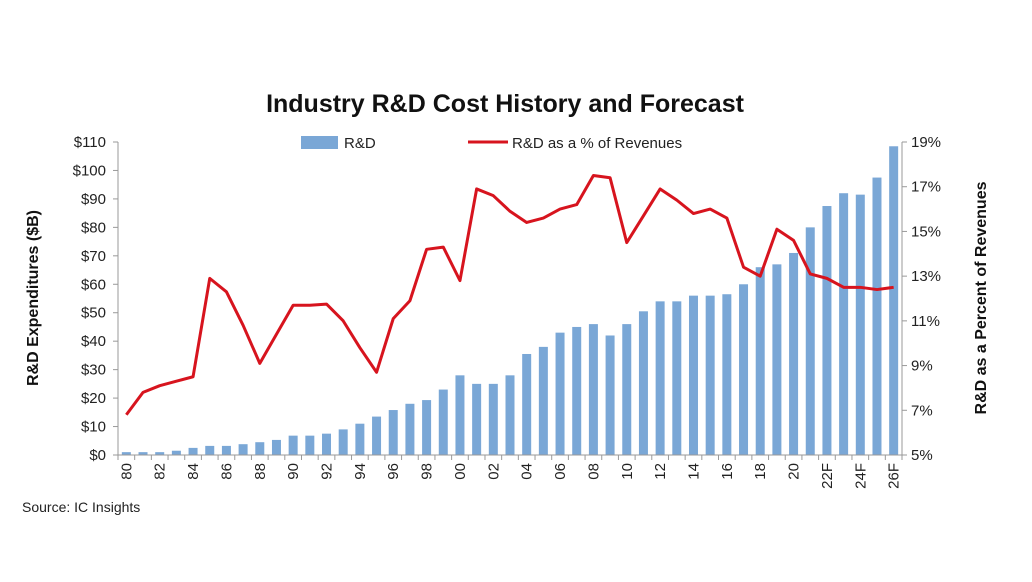 This screenshot has height=582, width=1032. What do you see at coordinates (327, 471) in the screenshot?
I see `x-tick-label: 92` at bounding box center [327, 471].